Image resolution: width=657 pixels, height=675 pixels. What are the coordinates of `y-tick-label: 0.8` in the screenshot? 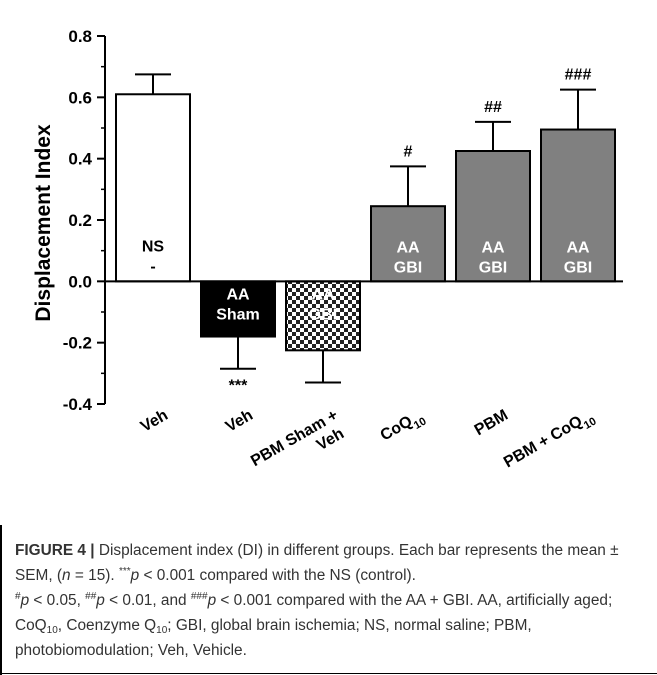 It's located at (80, 36).